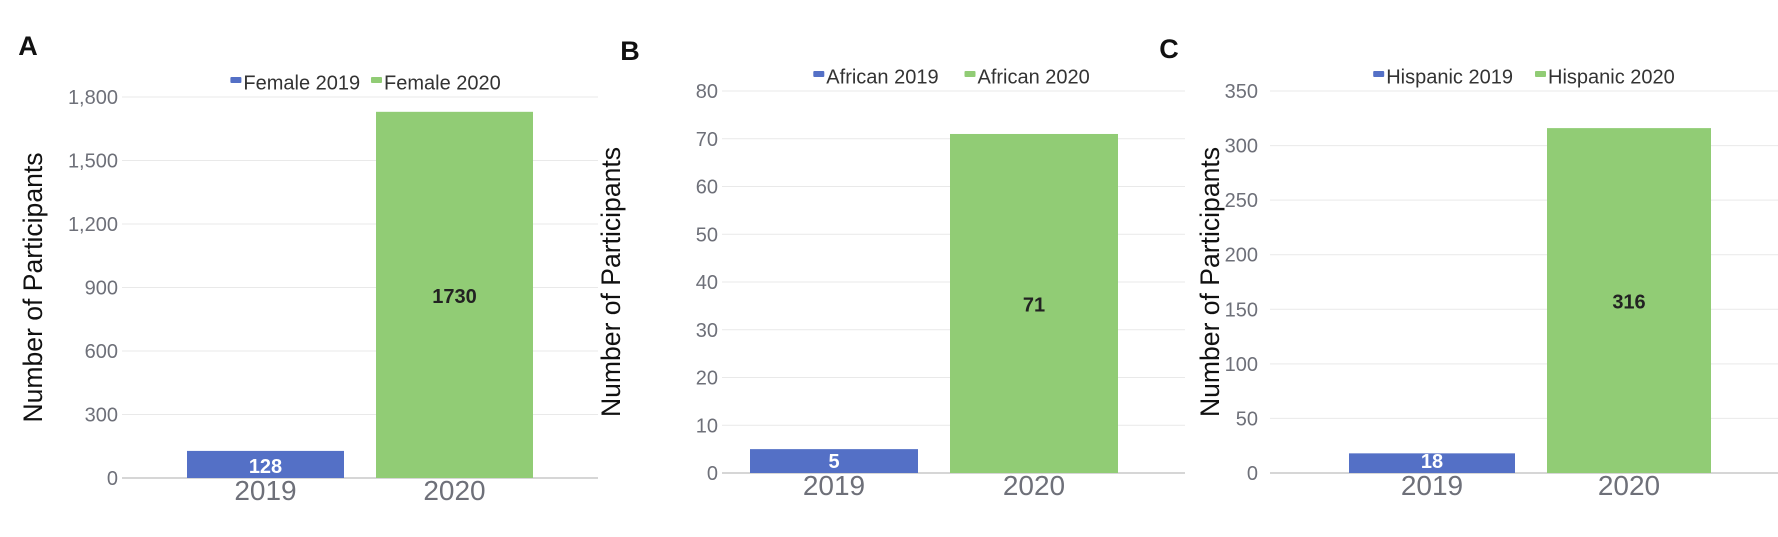  What do you see at coordinates (442, 83) in the screenshot?
I see `legend-label: Female 2020` at bounding box center [442, 83].